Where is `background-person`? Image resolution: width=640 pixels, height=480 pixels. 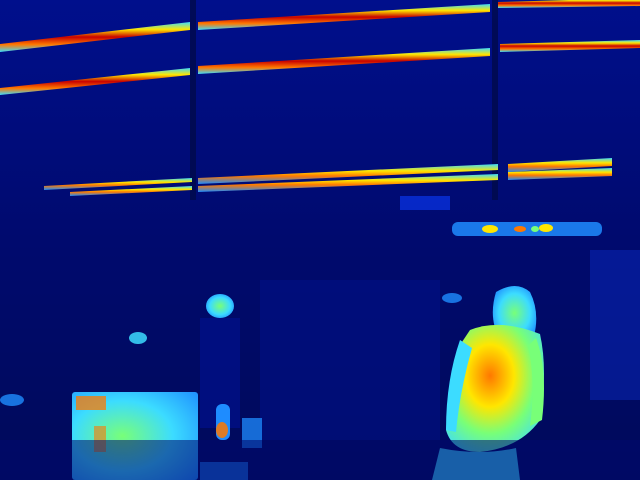 background-person is located at coordinates (220, 367).